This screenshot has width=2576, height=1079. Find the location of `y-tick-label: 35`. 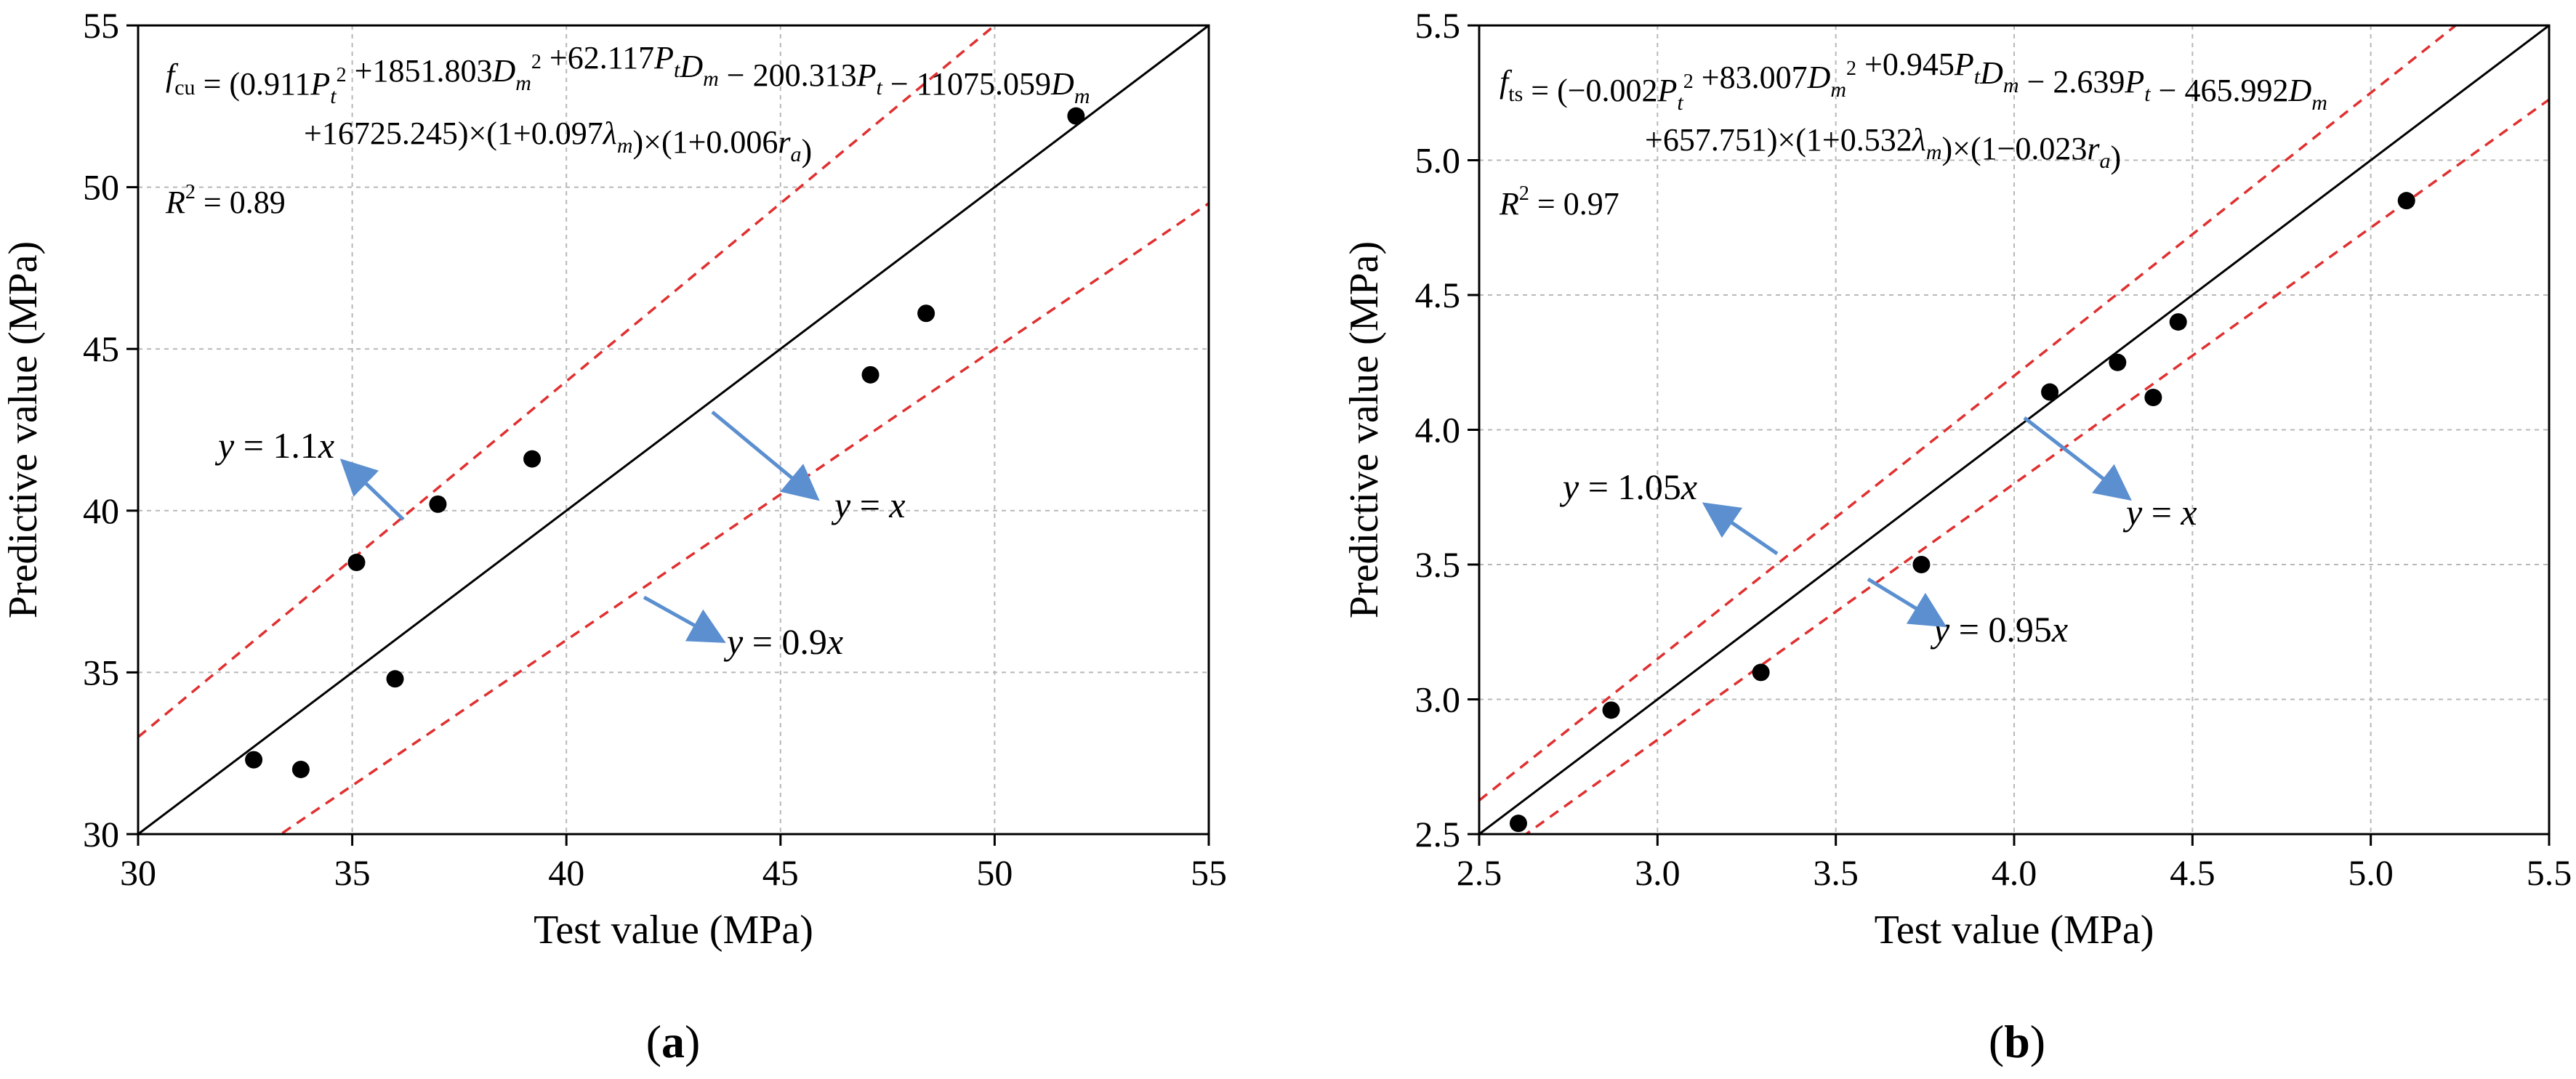

y-tick-label: 35 is located at coordinates (101, 672).